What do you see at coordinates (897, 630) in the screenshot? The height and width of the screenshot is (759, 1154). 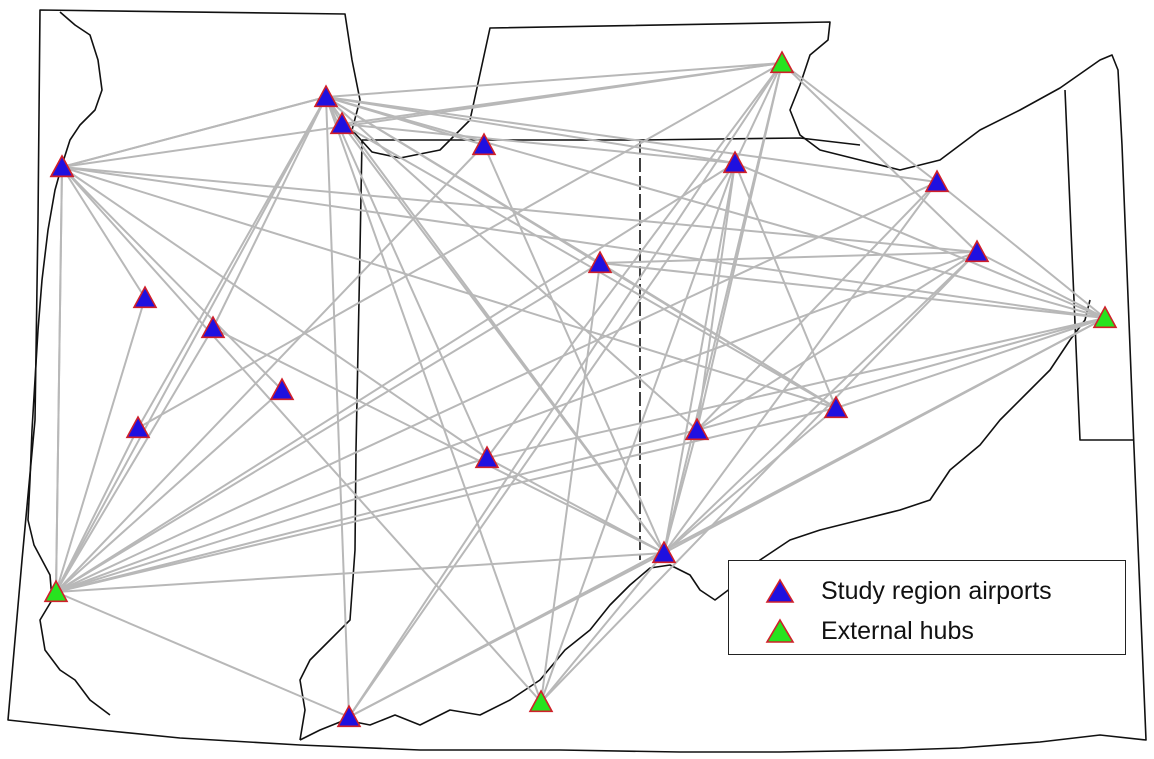 I see `legend-hub-label: External hubs` at bounding box center [897, 630].